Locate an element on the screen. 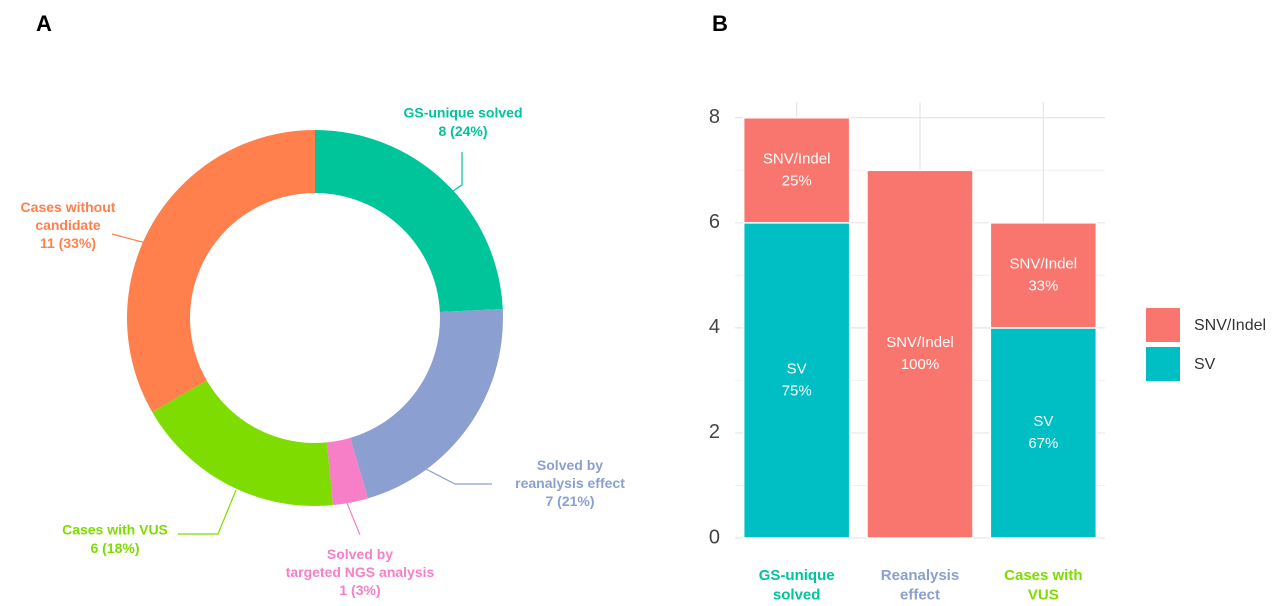  x-tick-label: Cases with VUS is located at coordinates (1043, 585).